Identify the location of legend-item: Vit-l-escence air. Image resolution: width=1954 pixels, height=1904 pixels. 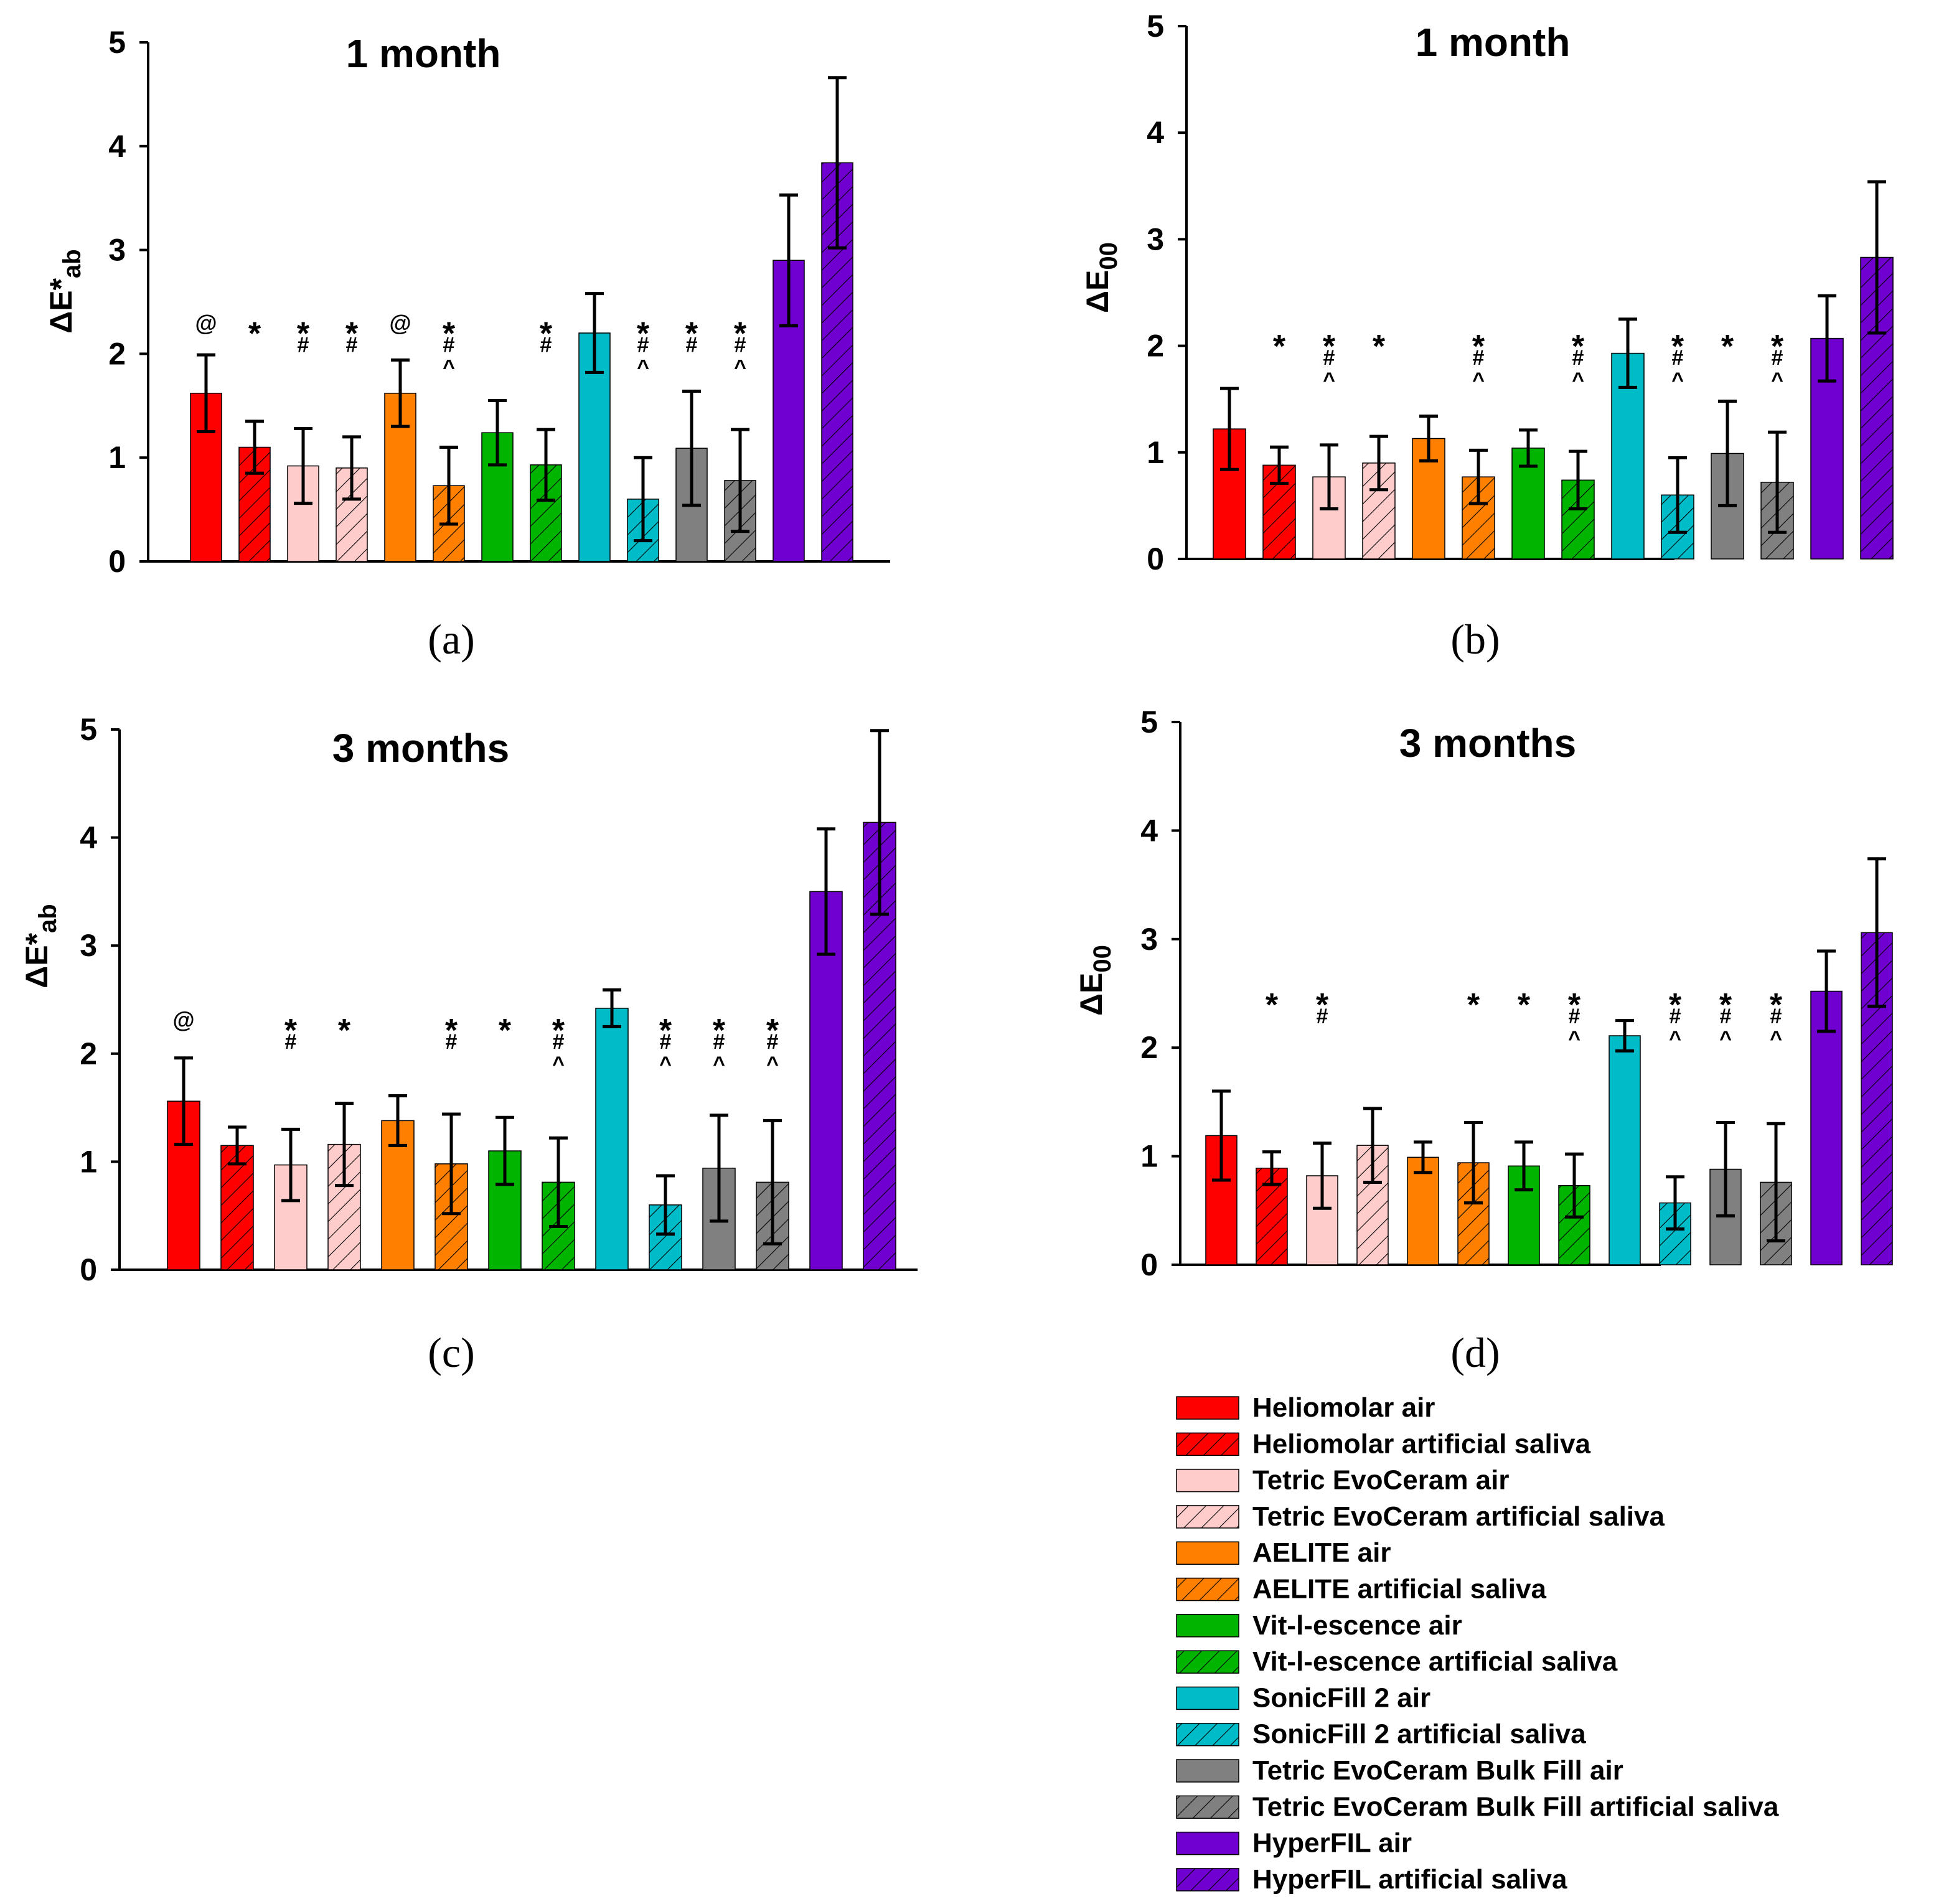
(1319, 1625).